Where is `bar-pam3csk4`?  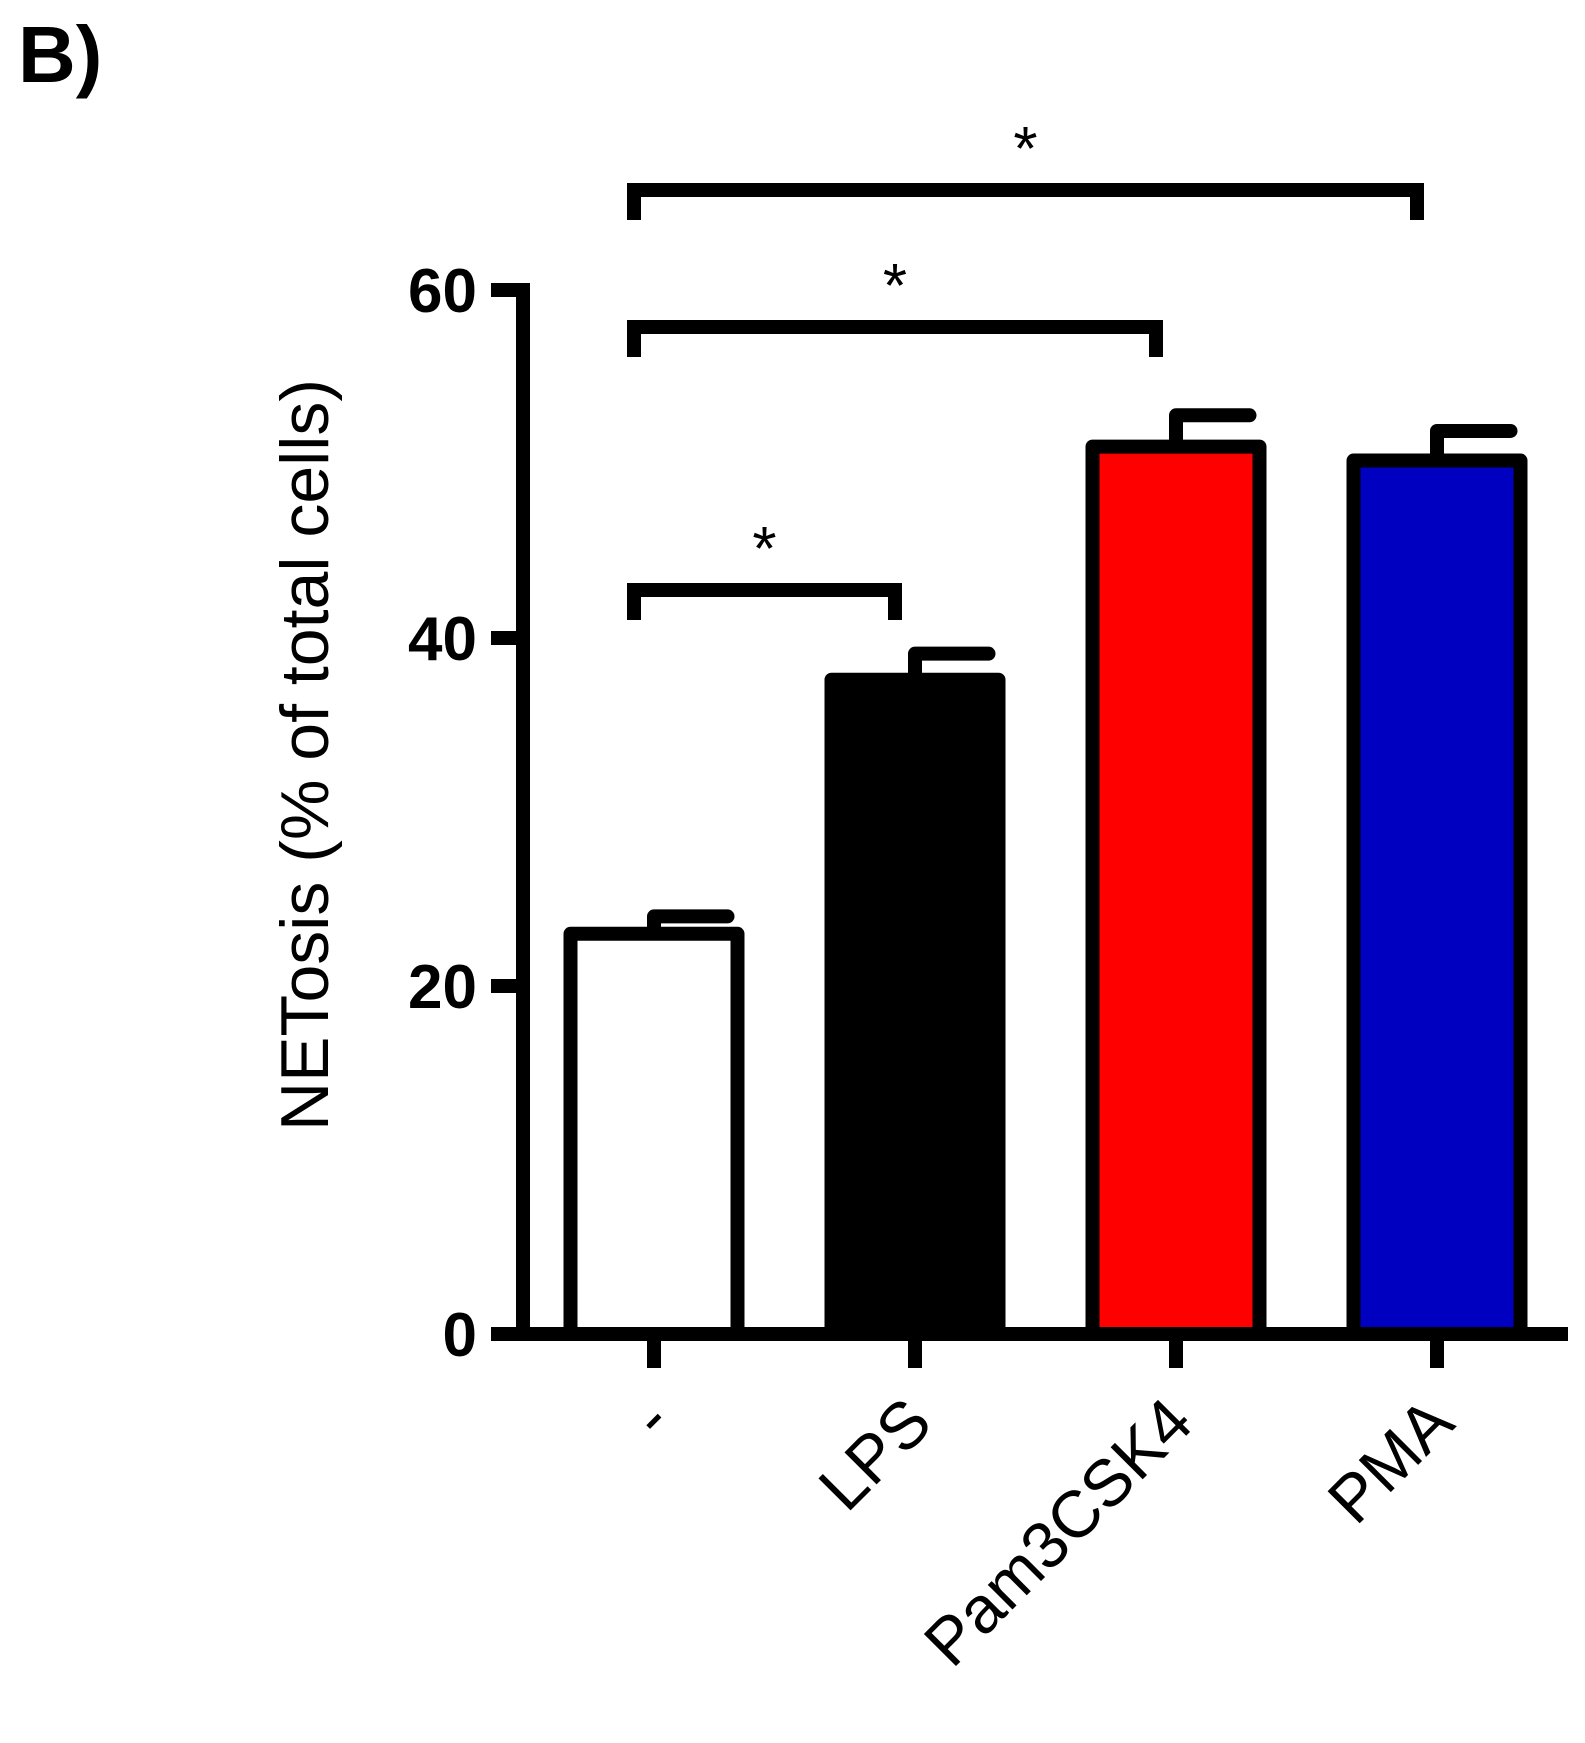 bar-pam3csk4 is located at coordinates (1176, 890).